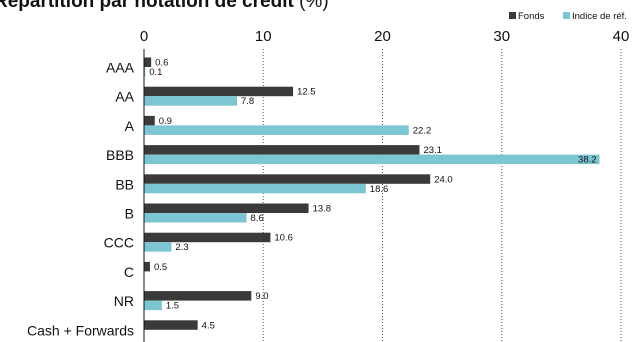 This screenshot has height=342, width=641. What do you see at coordinates (147, 6) in the screenshot?
I see `chart-title-text: Répartition par notation de crédit` at bounding box center [147, 6].